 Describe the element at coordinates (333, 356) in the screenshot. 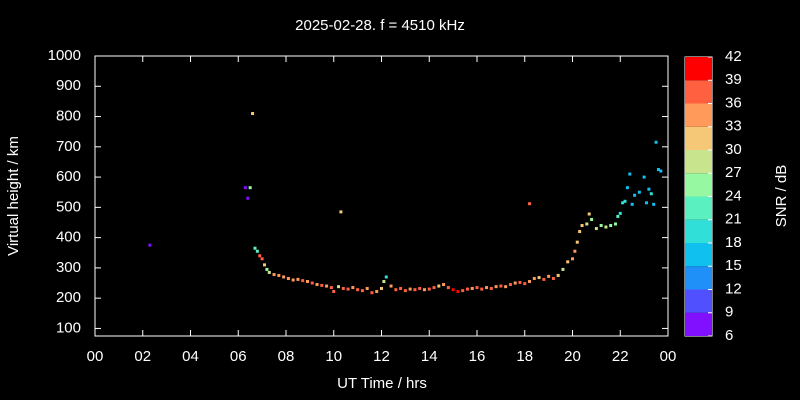

I see `x-tick-label: 10` at that location.